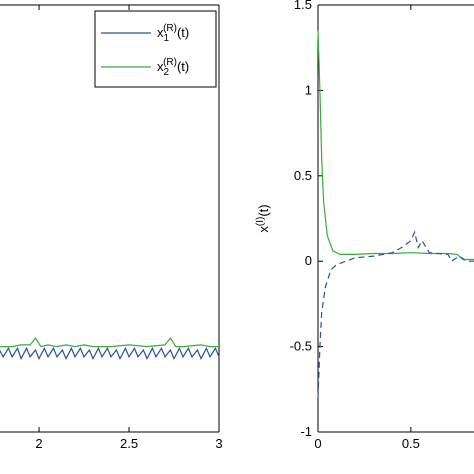  What do you see at coordinates (317, 443) in the screenshot?
I see `x-tick-label: 0` at bounding box center [317, 443].